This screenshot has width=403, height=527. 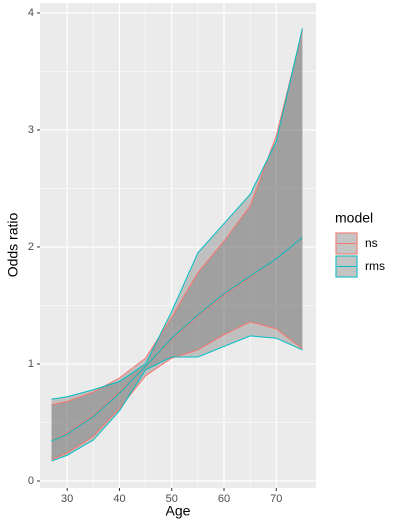 I want to click on y-tick-label: 4, so click(x=31, y=13).